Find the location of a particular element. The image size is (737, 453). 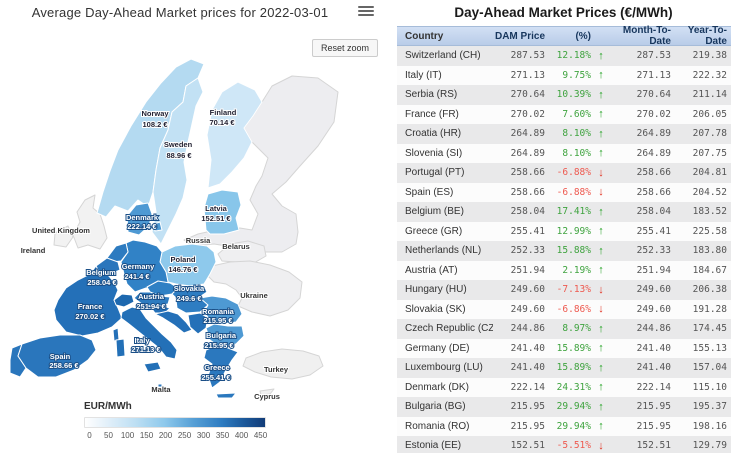

col-header-month-to-date: Month-To-Date is located at coordinates (646, 36).